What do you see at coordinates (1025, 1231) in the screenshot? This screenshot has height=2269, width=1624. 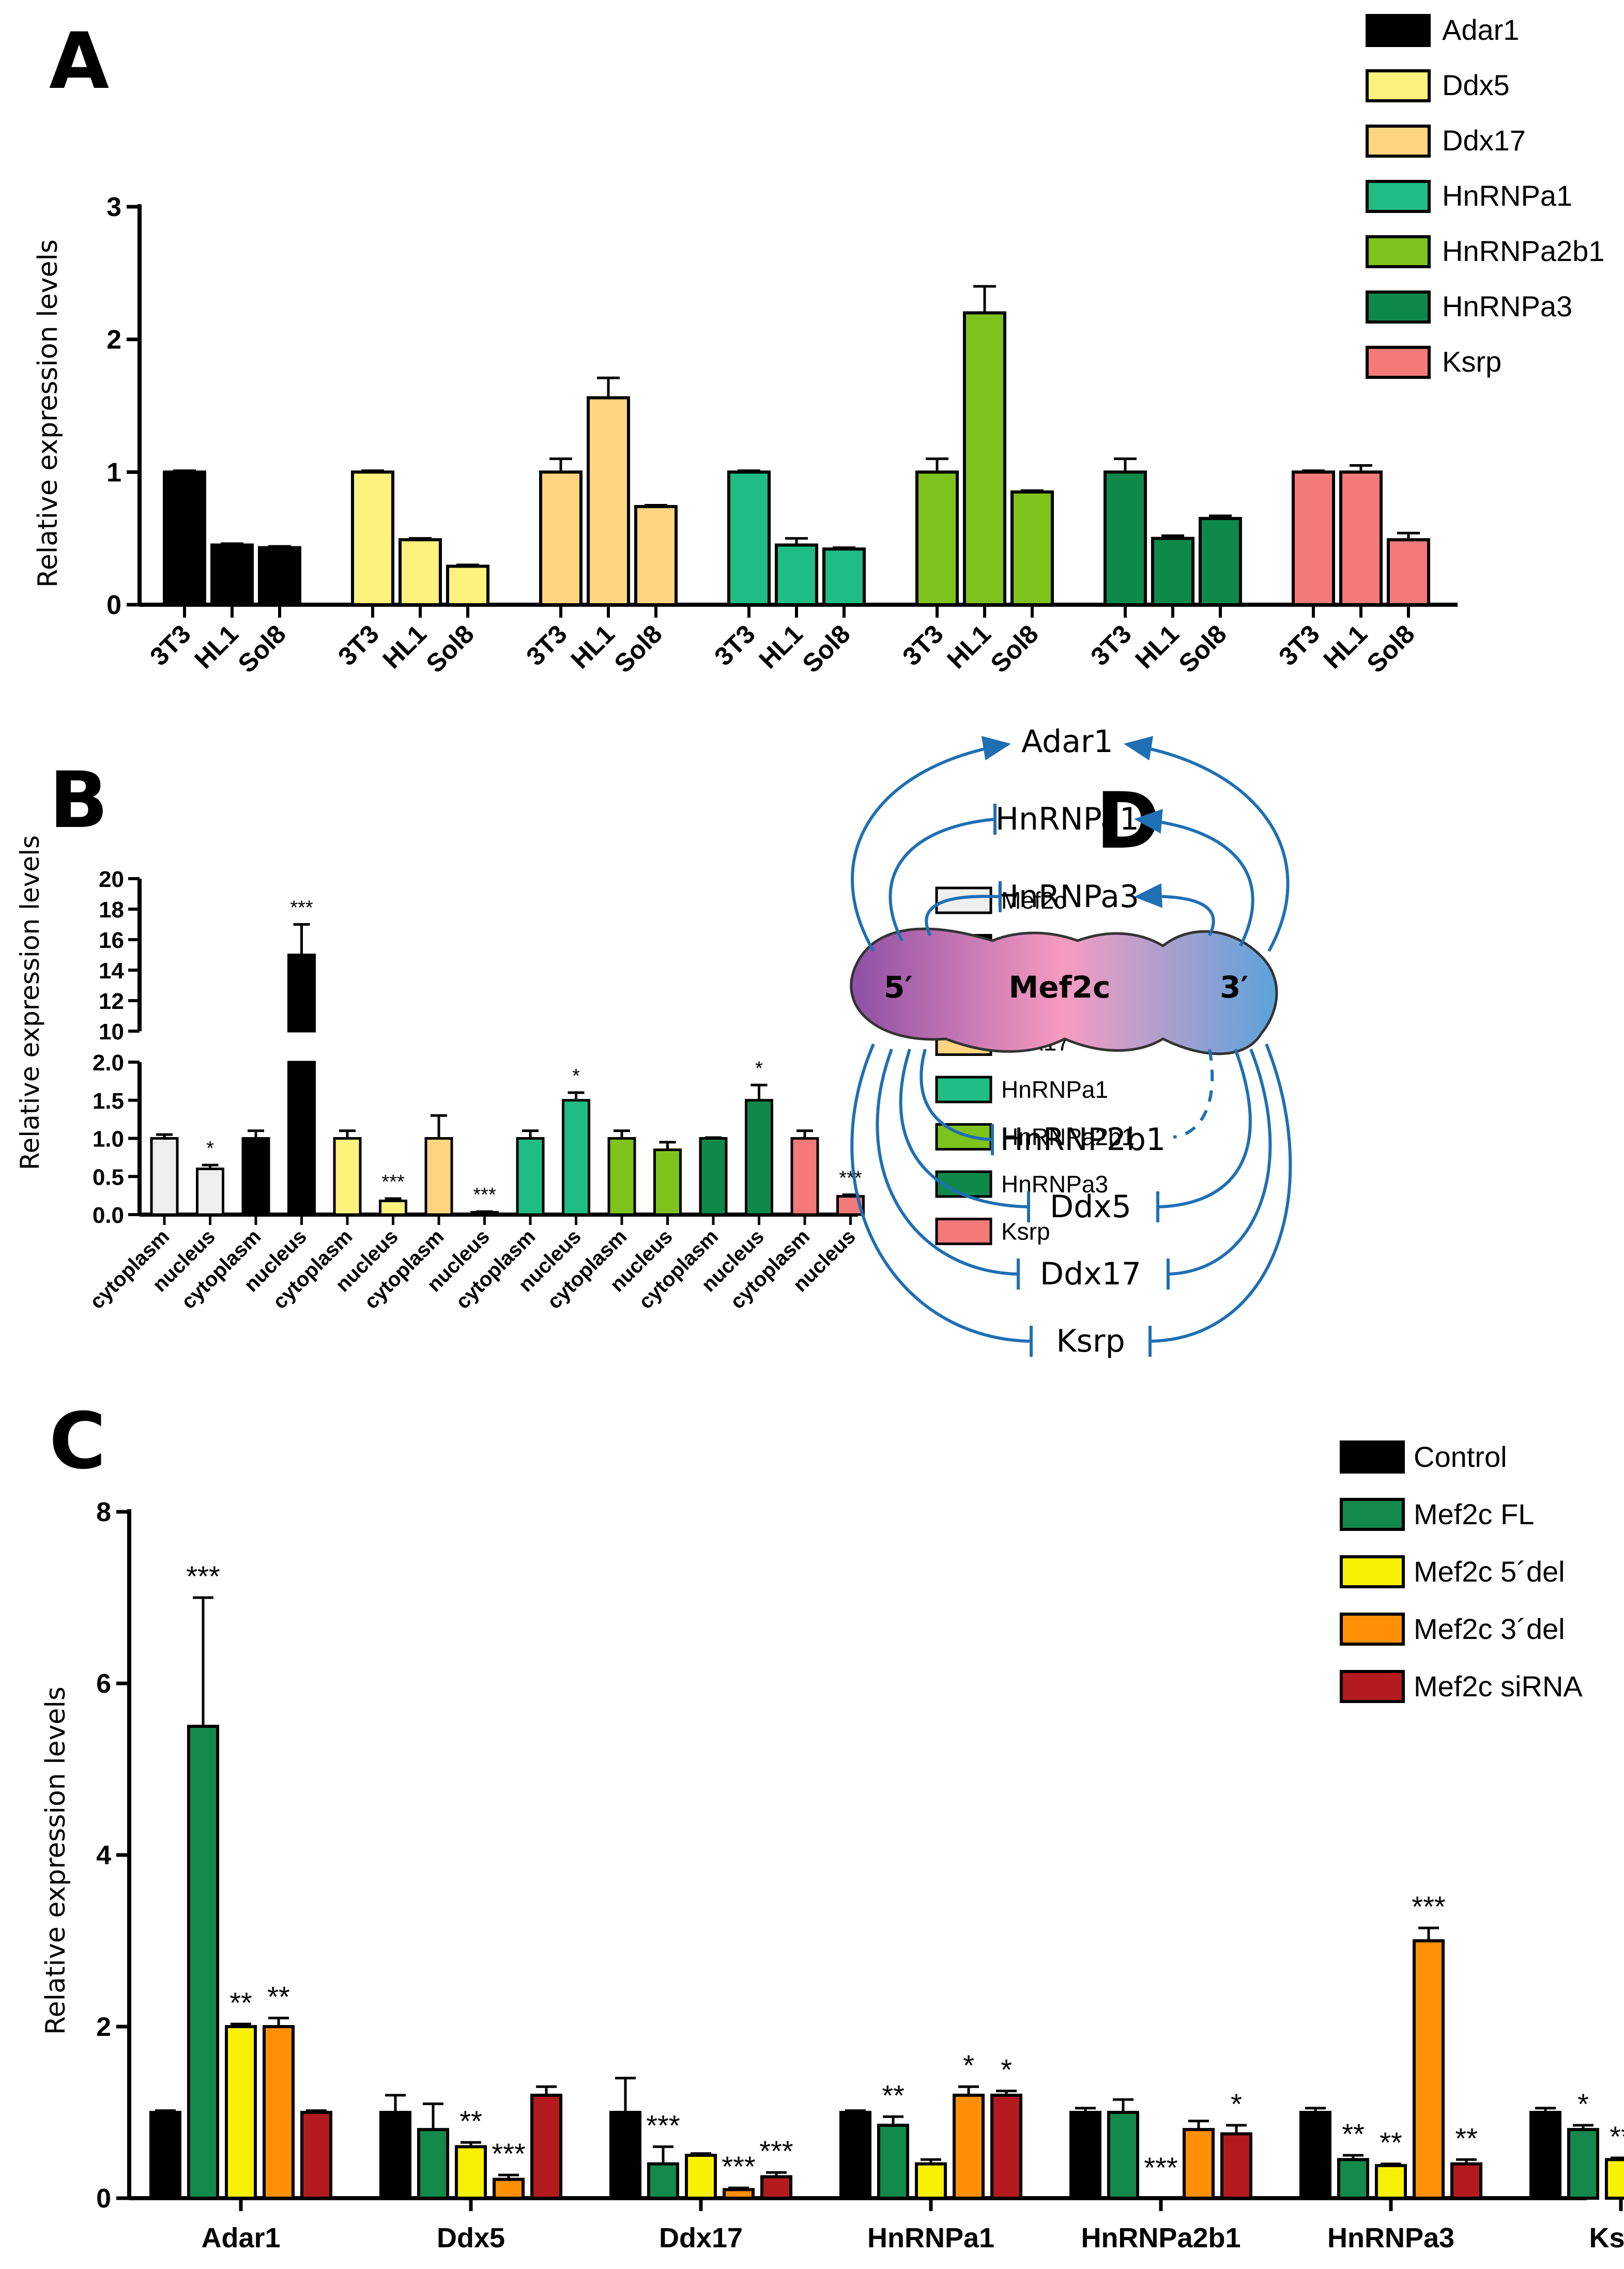 I see `b-legend-label-ksrp: Ksrp` at bounding box center [1025, 1231].